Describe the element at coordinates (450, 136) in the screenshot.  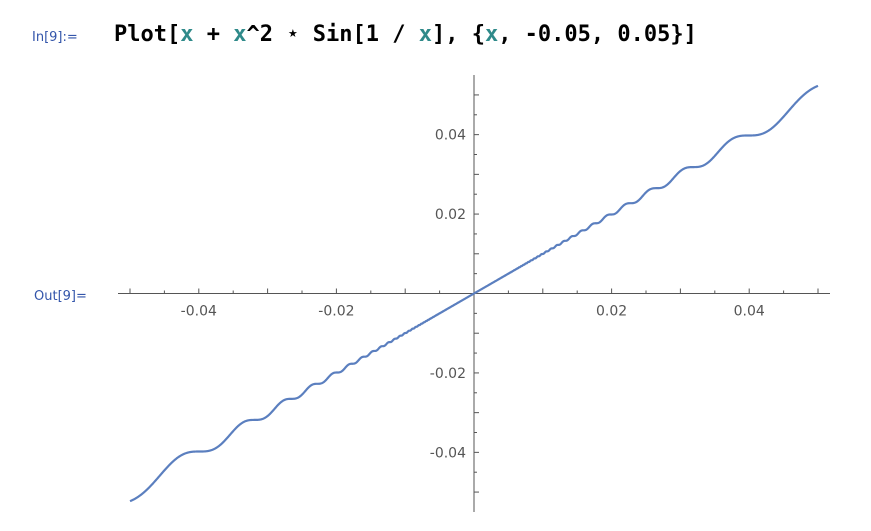
I see `y-tick-label: 0.04` at that location.